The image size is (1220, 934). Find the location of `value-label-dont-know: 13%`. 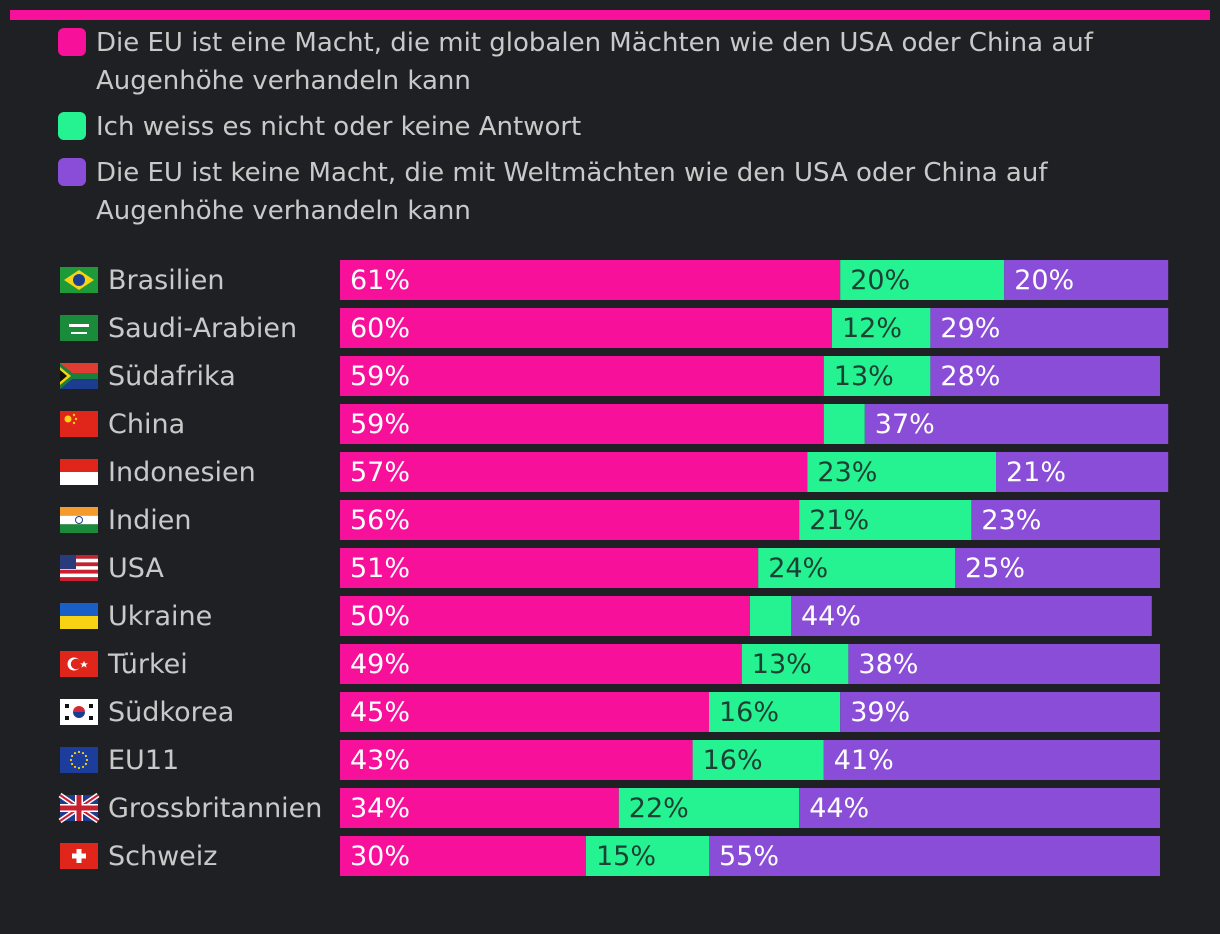

value-label-dont-know: 13% is located at coordinates (782, 664).